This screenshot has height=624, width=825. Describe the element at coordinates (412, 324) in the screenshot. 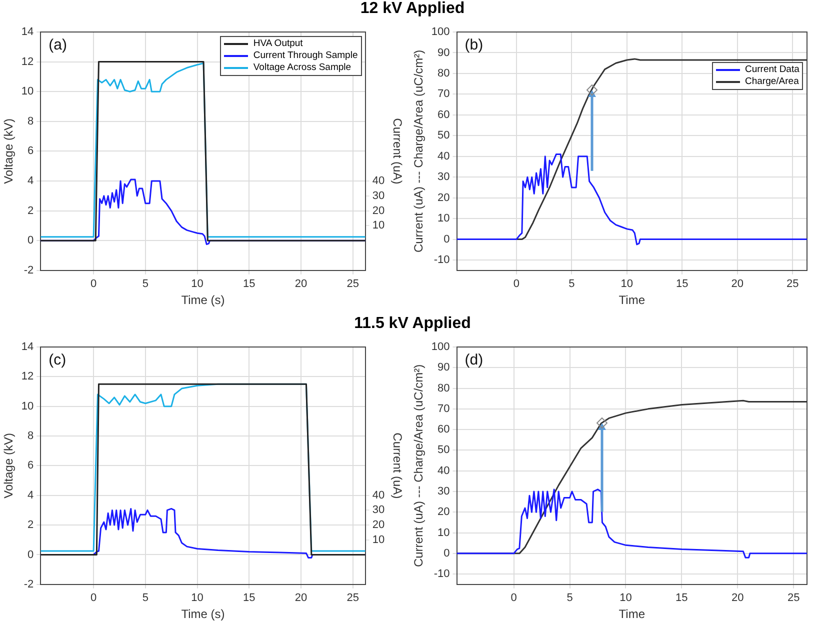

I see `text: 11.5 kV Applied` at that location.